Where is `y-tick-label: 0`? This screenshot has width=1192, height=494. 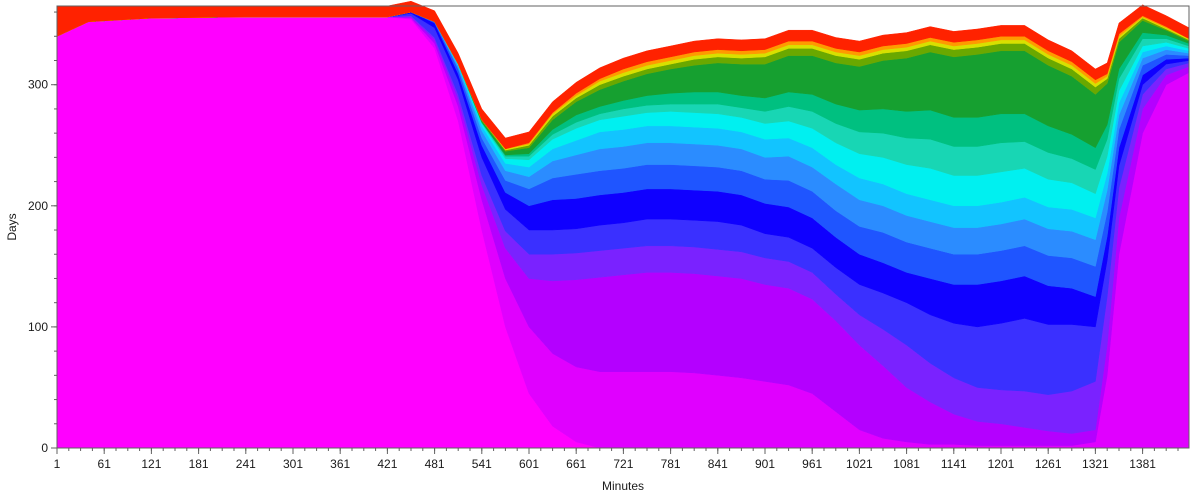 y-tick-label: 0 is located at coordinates (44, 448).